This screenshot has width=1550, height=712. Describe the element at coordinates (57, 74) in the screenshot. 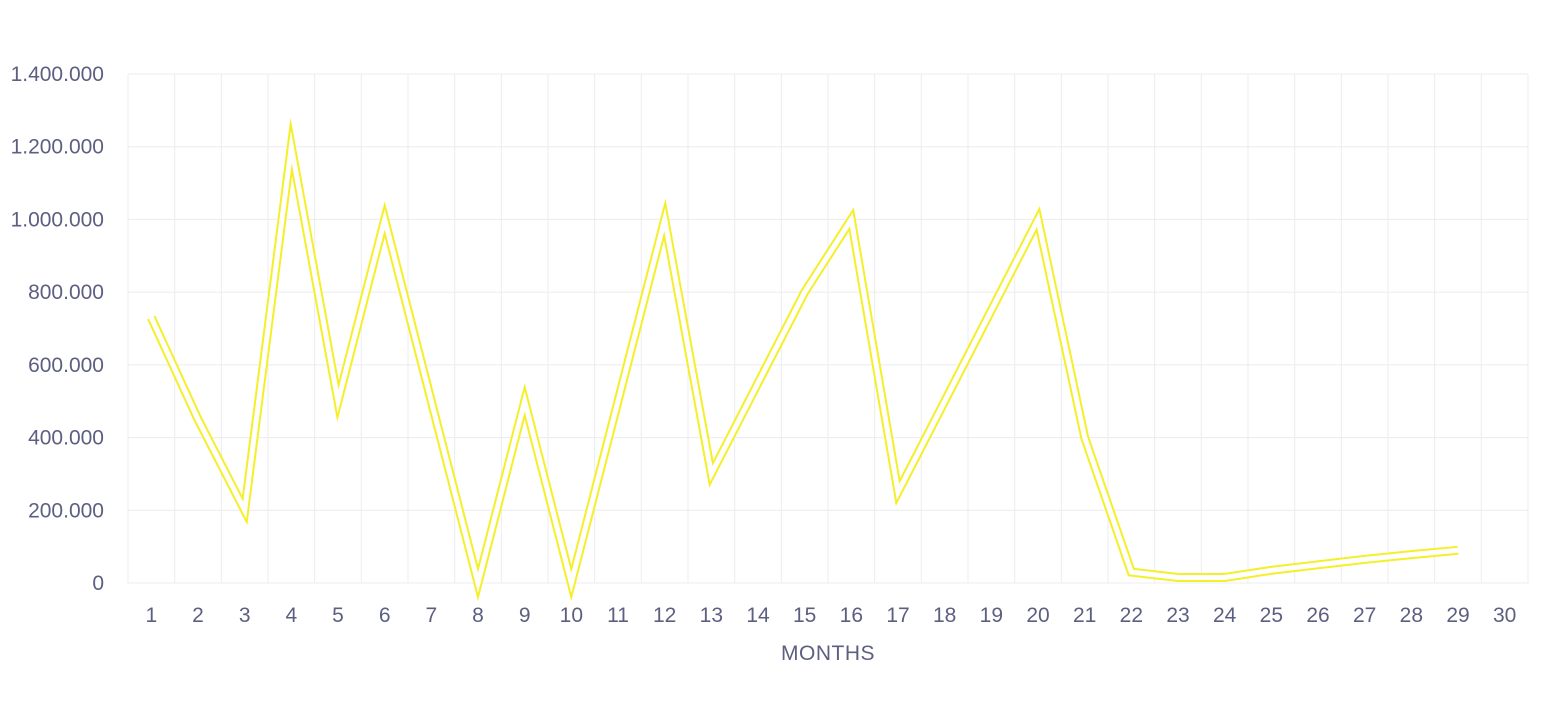

I see `y-tick-label: 1.400.000` at that location.